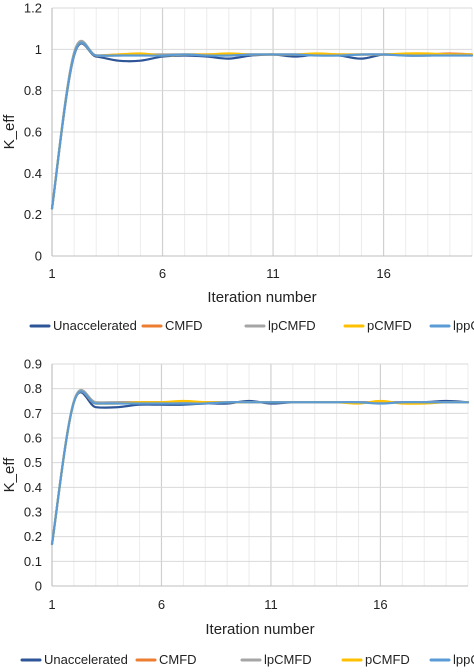 Image resolution: width=474 pixels, height=672 pixels. What do you see at coordinates (33, 561) in the screenshot?
I see `y-tick-label: 0.1` at bounding box center [33, 561].